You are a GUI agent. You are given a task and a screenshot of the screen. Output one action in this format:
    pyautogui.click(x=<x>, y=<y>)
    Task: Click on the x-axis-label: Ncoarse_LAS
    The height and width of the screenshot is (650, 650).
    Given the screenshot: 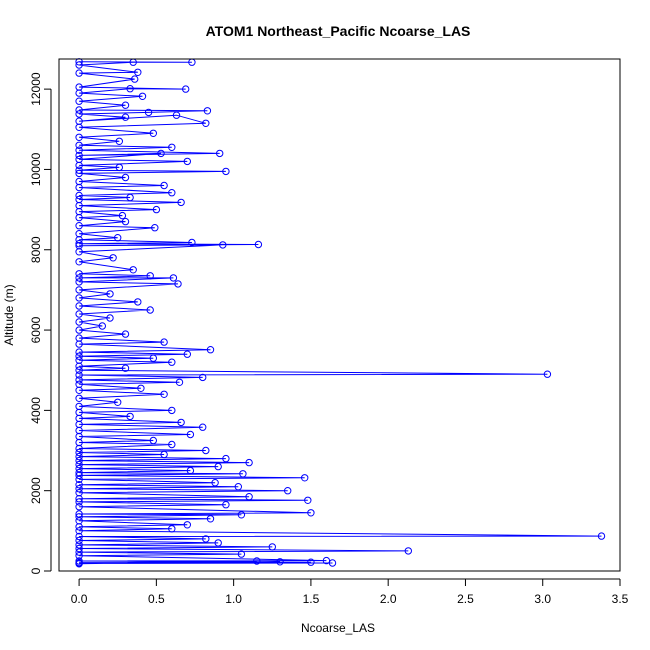 What is the action you would take?
    pyautogui.click(x=338, y=628)
    